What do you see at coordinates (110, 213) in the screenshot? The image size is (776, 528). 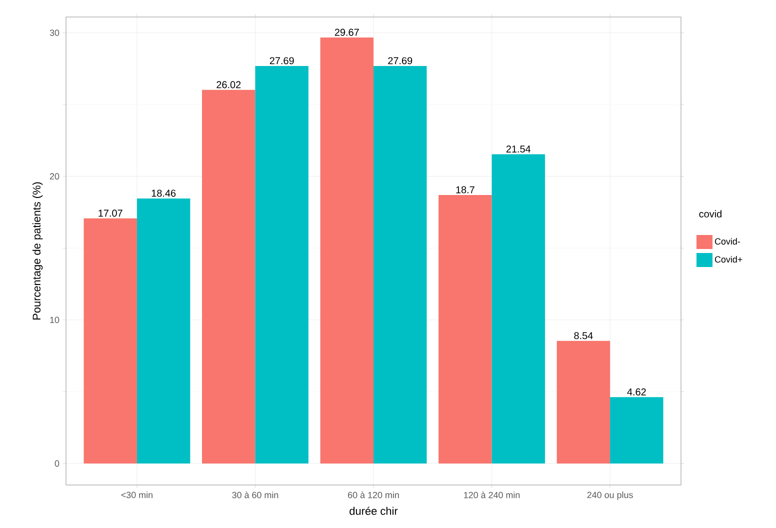 I see `data-label: 17.07` at bounding box center [110, 213].